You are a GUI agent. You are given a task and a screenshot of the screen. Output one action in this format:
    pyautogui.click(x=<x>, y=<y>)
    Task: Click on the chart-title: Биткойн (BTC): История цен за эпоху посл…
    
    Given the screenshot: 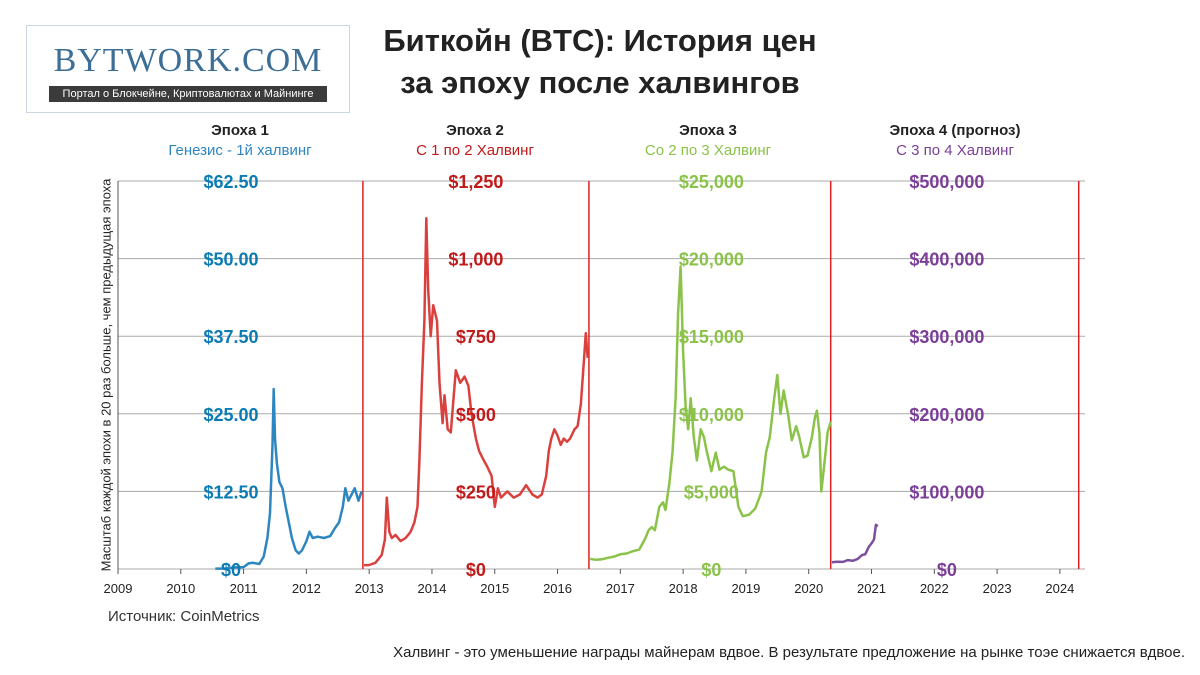 What is the action you would take?
    pyautogui.click(x=600, y=62)
    